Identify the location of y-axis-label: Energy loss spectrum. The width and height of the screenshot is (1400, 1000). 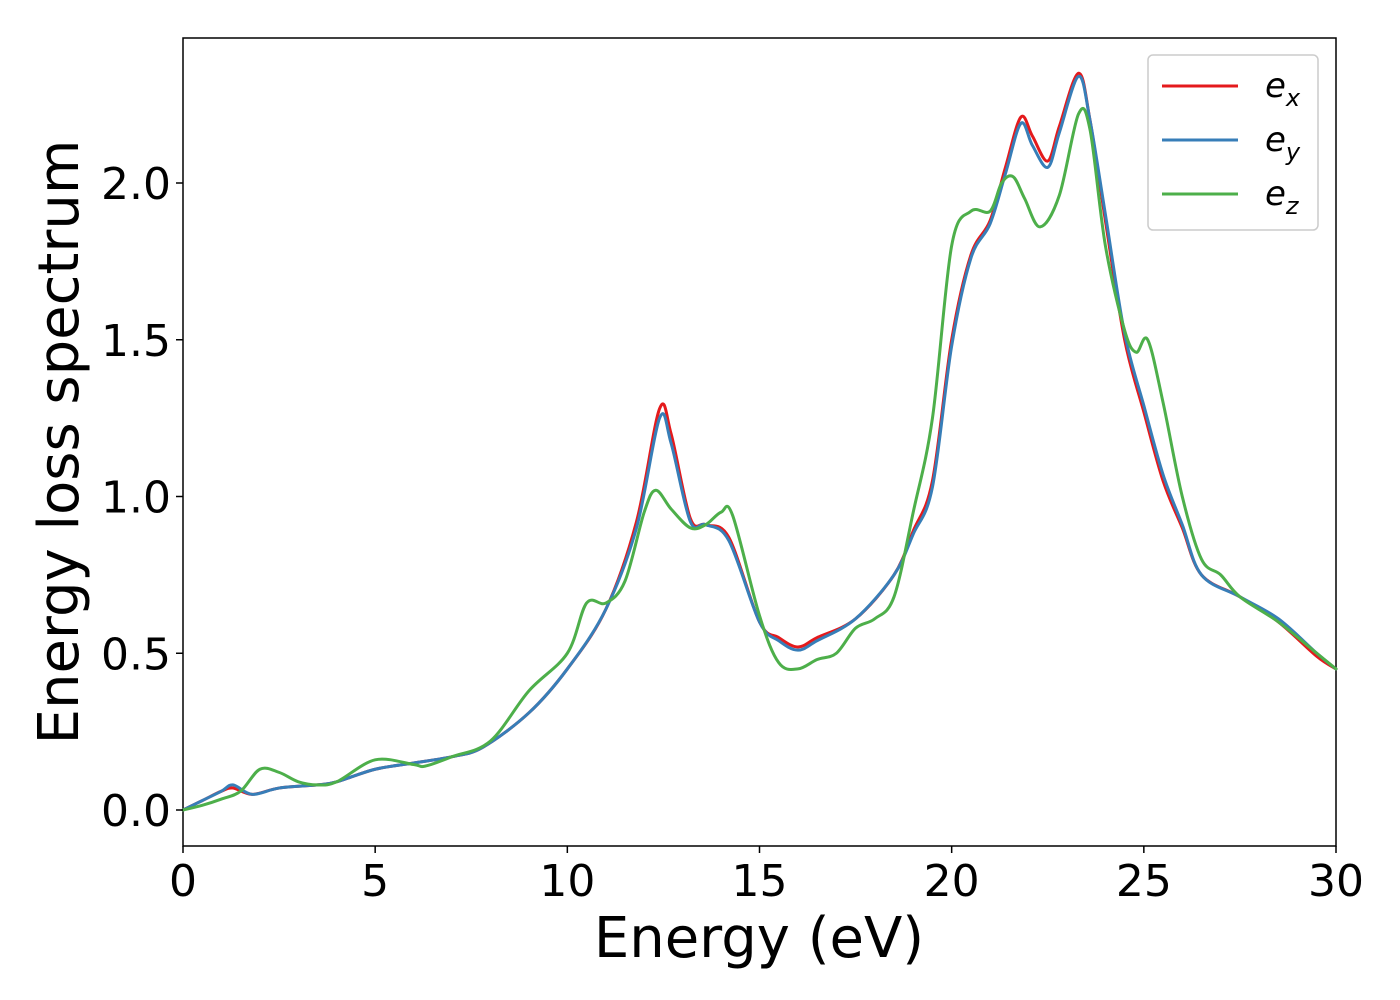
(59, 442).